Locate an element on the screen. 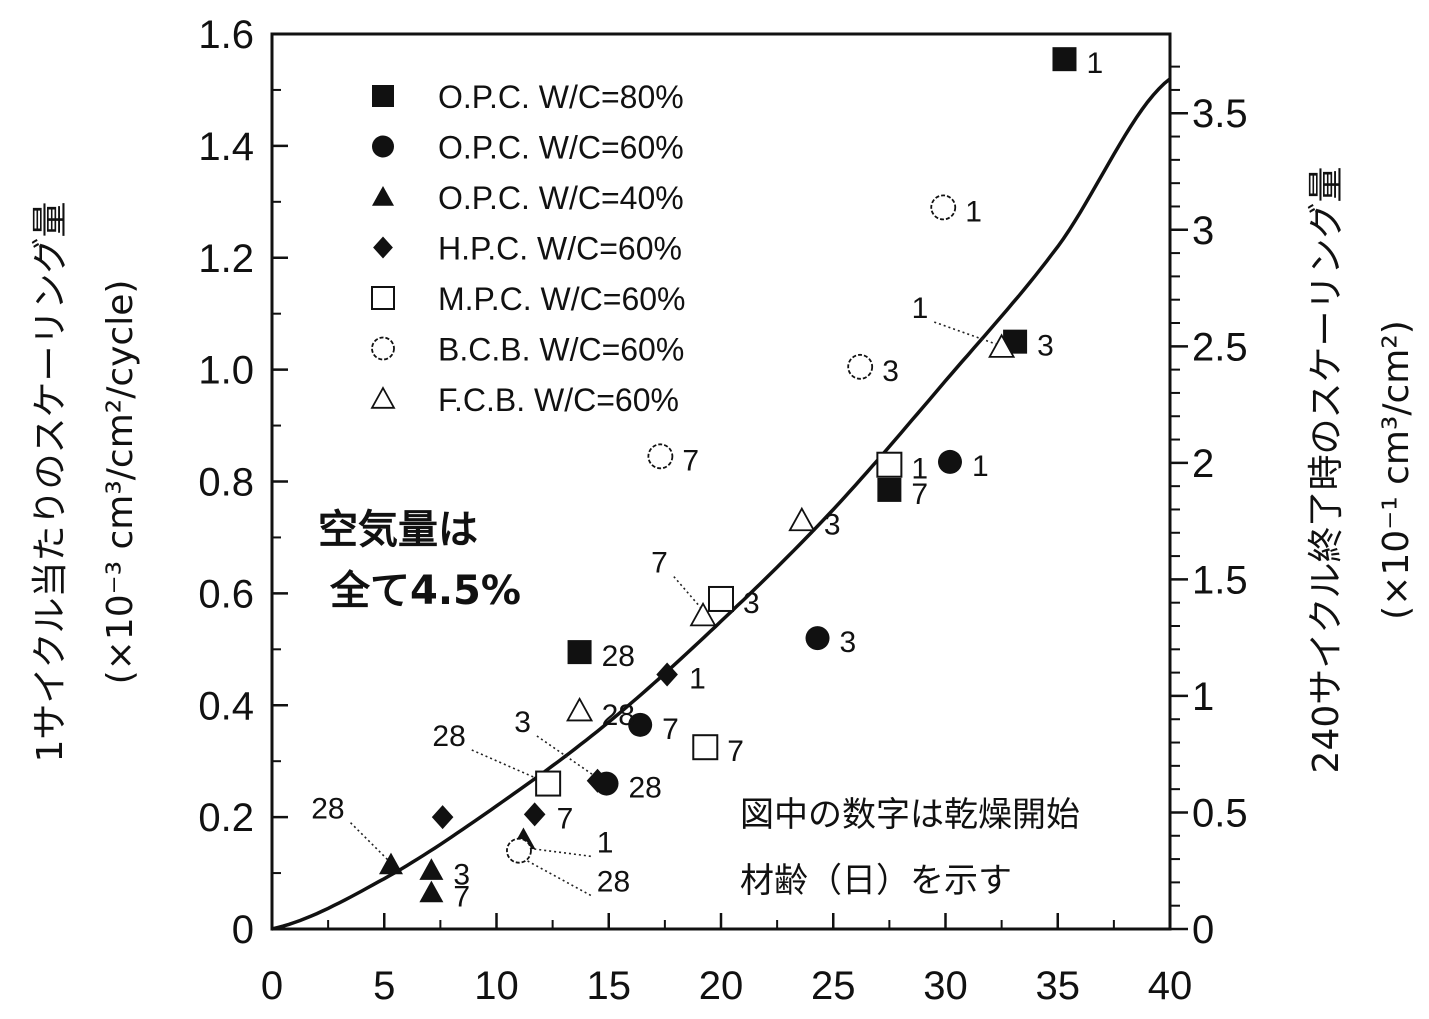 The width and height of the screenshot is (1429, 1019). legend-entry: H.P.C. W/C=60% is located at coordinates (560, 249).